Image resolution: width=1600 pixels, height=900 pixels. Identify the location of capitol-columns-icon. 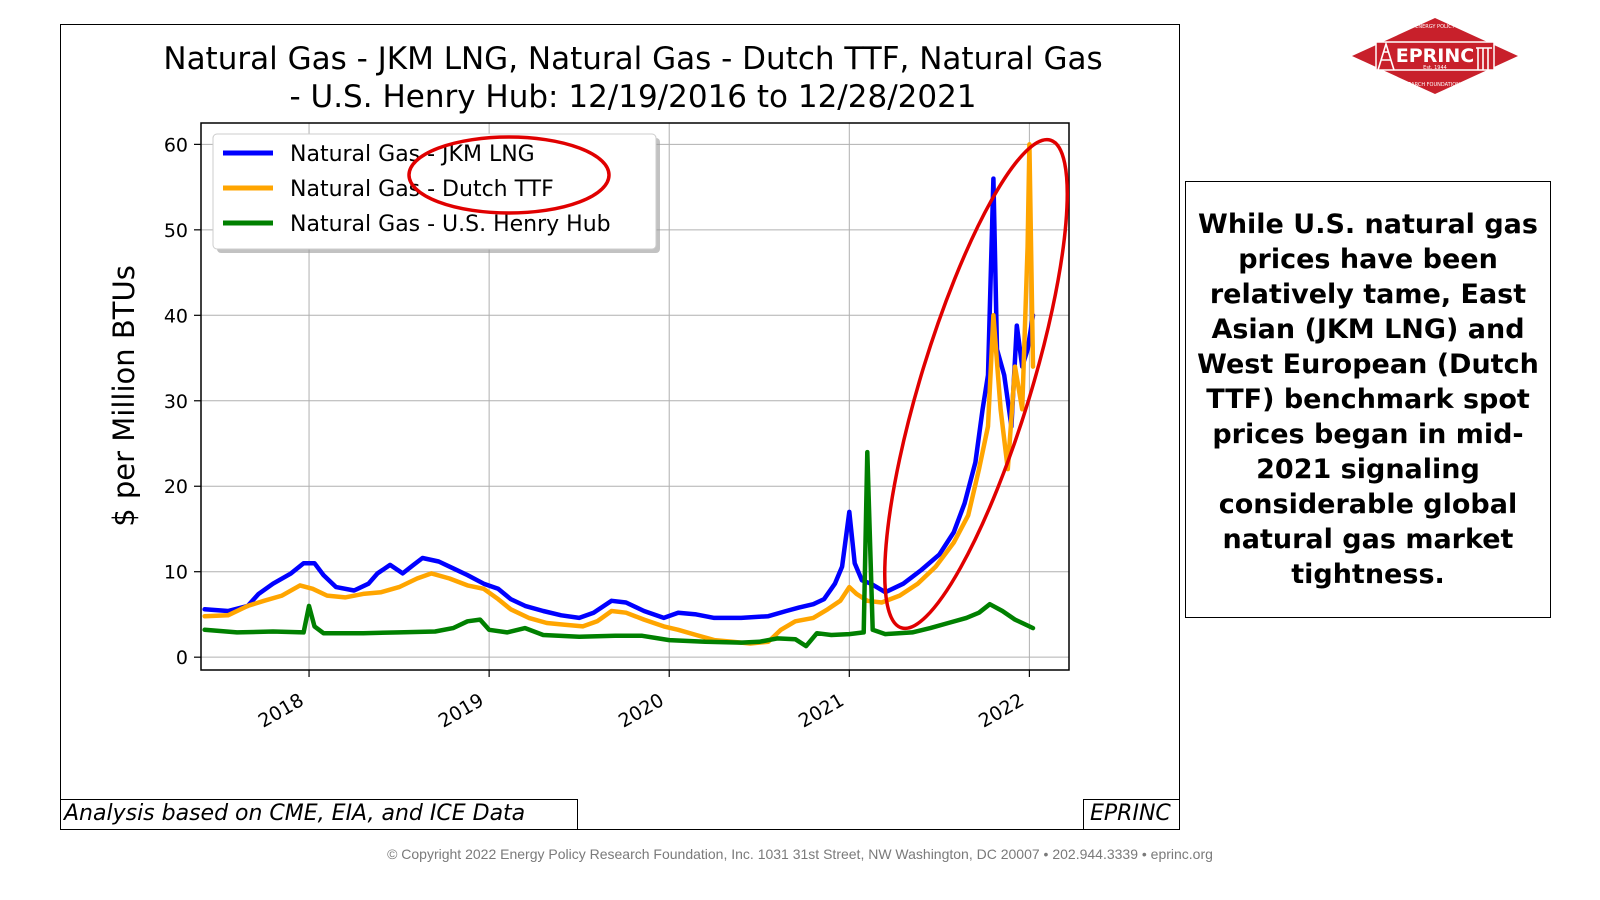
(1484, 58).